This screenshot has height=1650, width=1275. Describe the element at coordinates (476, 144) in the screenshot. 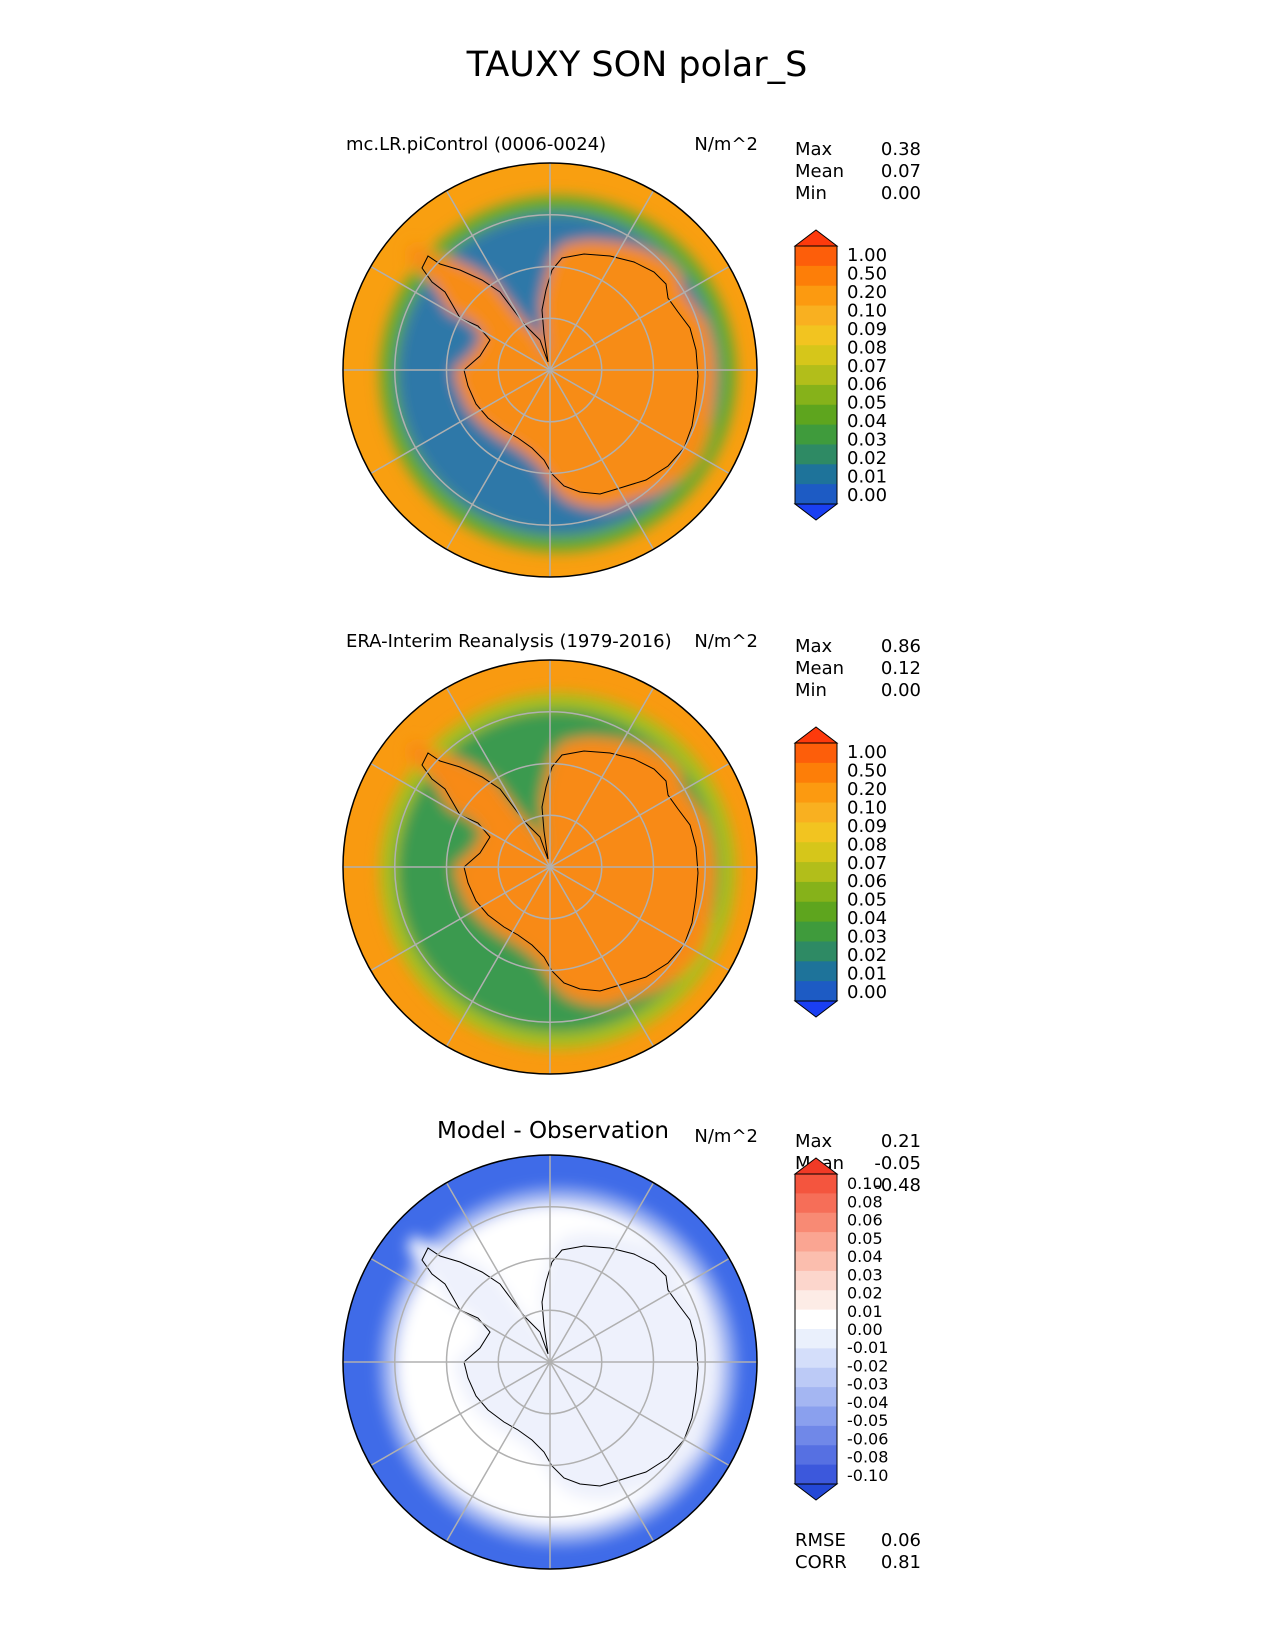

I see `panel-title: mc.LR.piControl (0006-0024)` at that location.